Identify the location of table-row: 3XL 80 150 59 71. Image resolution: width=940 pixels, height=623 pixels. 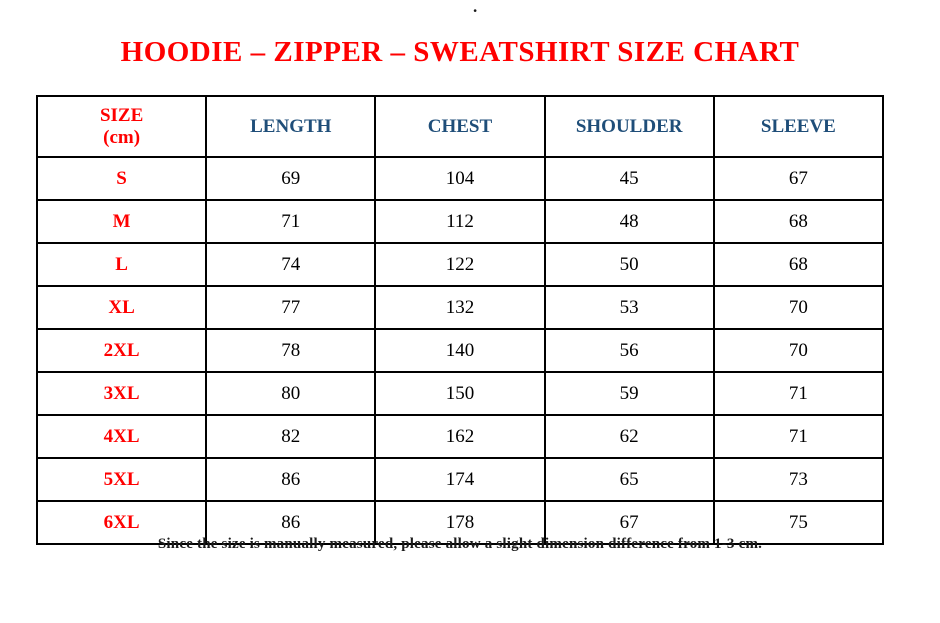
(460, 393).